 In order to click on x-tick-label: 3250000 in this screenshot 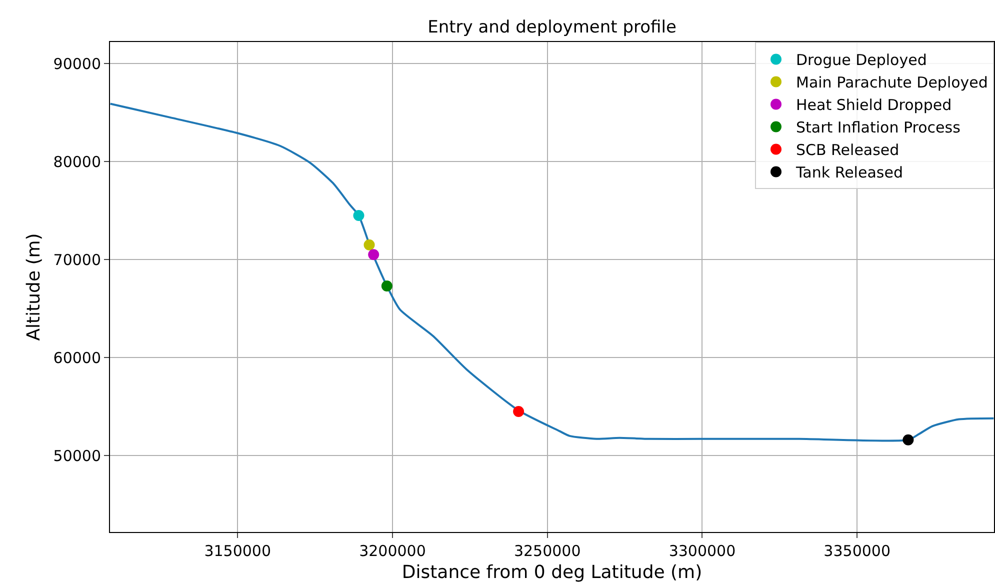, I will do `click(547, 551)`.